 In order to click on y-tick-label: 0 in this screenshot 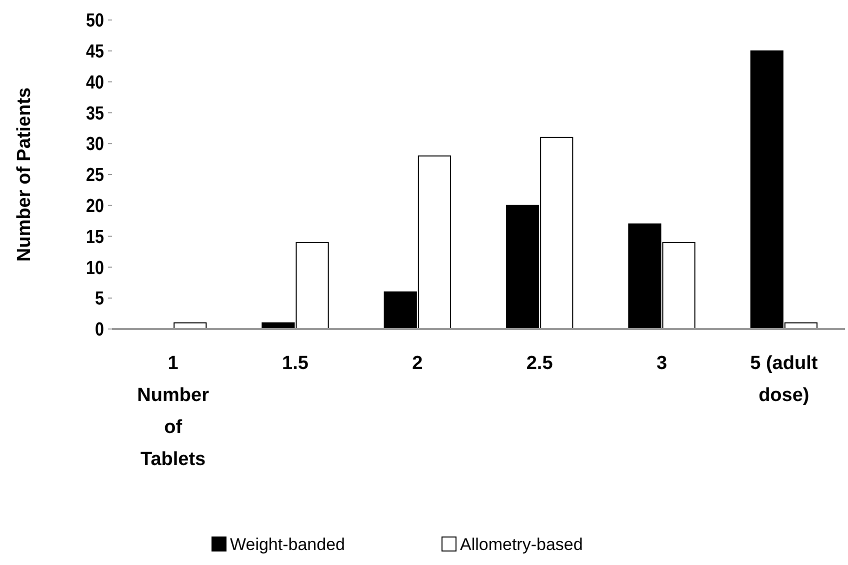, I will do `click(99, 329)`.